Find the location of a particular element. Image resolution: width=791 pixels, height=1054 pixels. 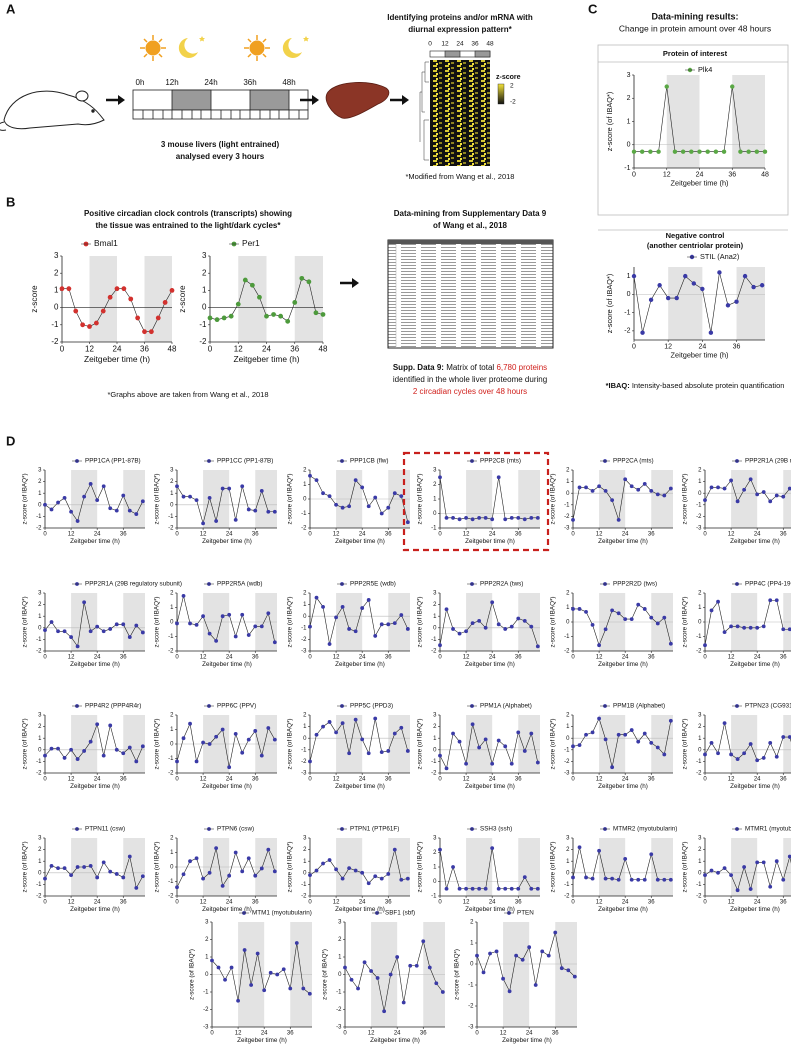

legend-label: PPP2R1A (29B regulatory subunit) is located at coordinates (768, 461).